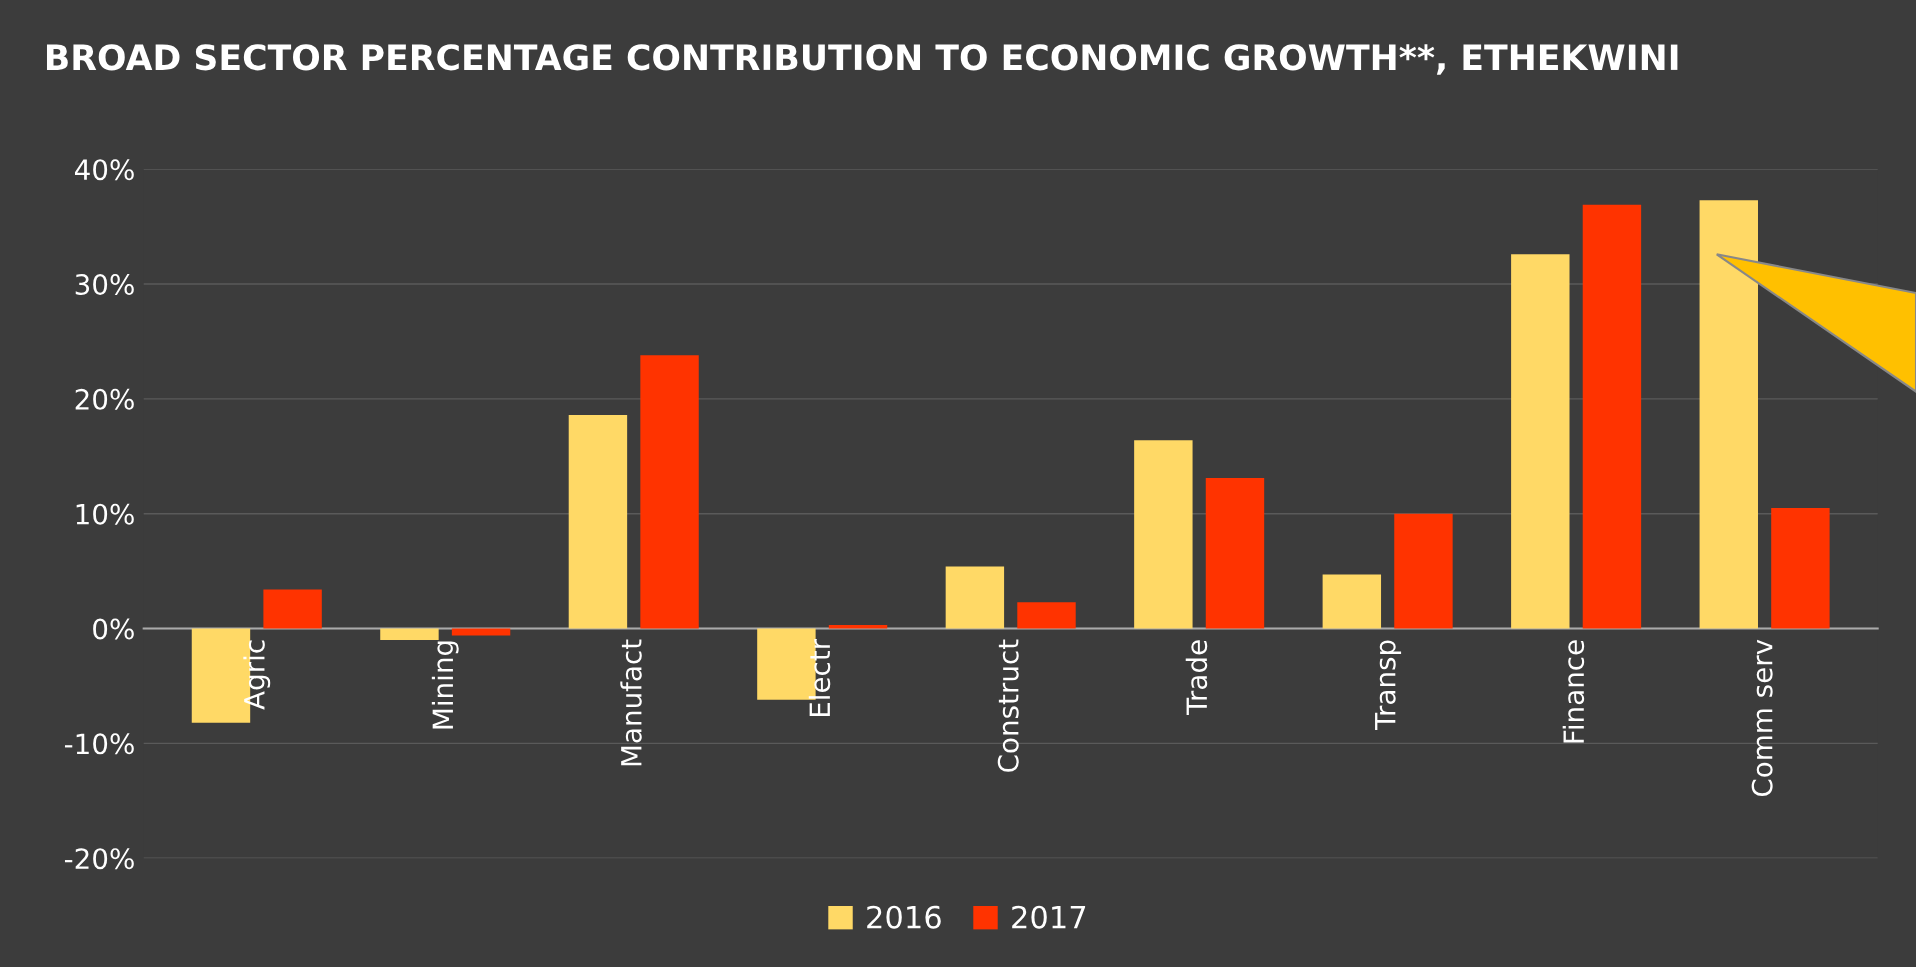 Image resolution: width=1916 pixels, height=967 pixels. Describe the element at coordinates (257, 675) in the screenshot. I see `x-tick-label: Agric` at that location.